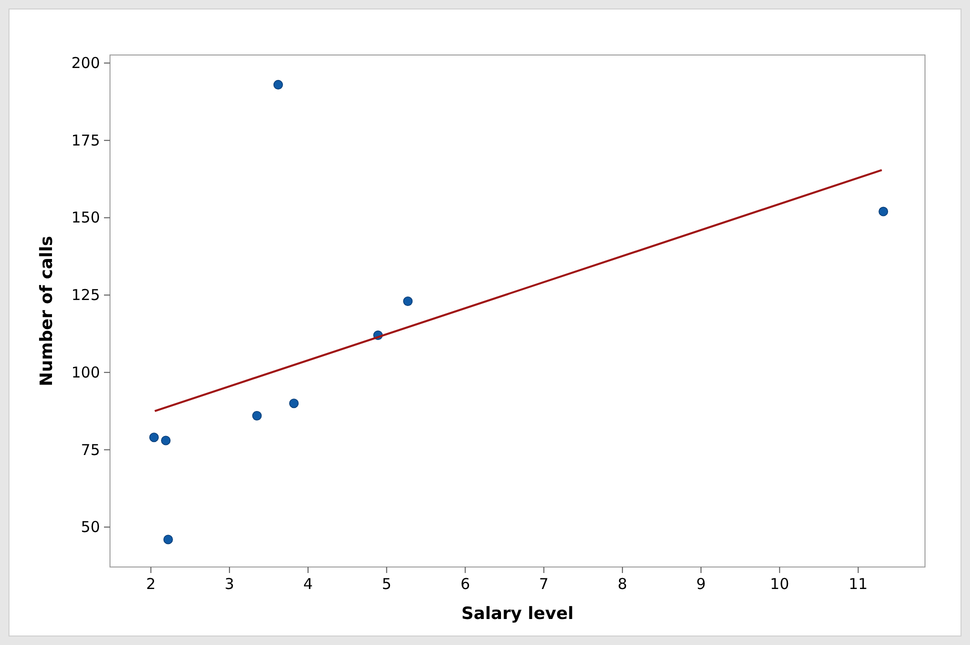 The image size is (970, 645). Describe the element at coordinates (780, 584) in the screenshot. I see `x-tick-label: 10` at that location.